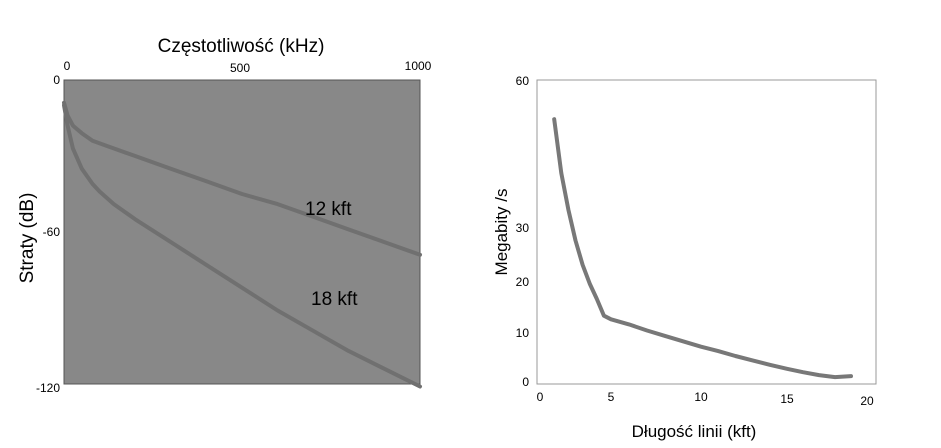 The image size is (941, 448). What do you see at coordinates (523, 81) in the screenshot?
I see `bitrate-y-tick-60: 60` at bounding box center [523, 81].